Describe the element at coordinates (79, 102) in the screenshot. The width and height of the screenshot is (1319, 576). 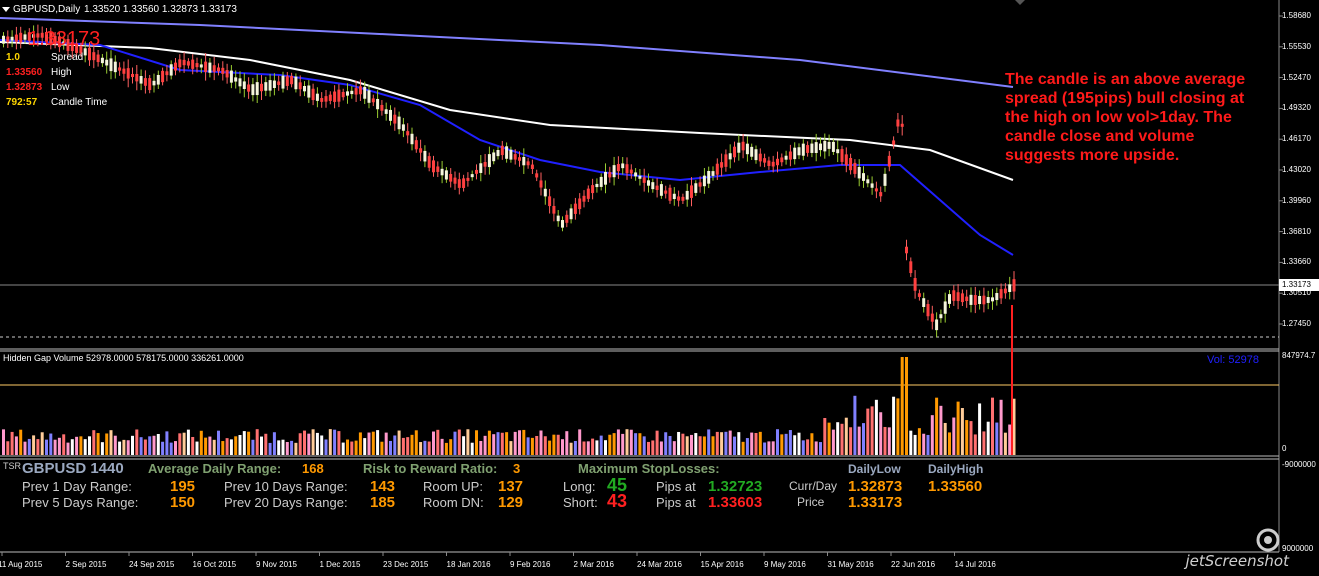
I see `info-label: Candle Time` at that location.